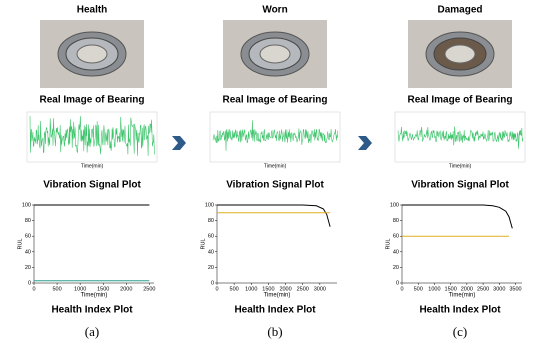 The height and width of the screenshot is (343, 550). I want to click on panel-label: (c), so click(460, 331).